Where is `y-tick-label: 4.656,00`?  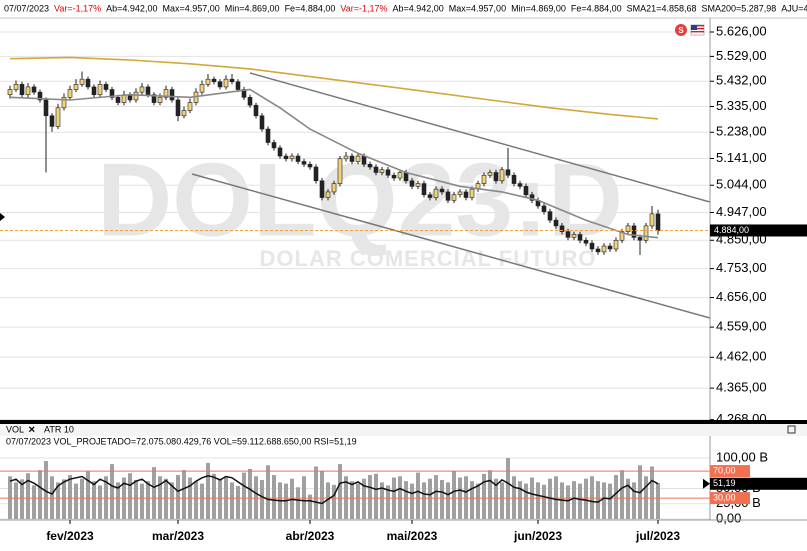 y-tick-label: 4.656,00 is located at coordinates (741, 296).